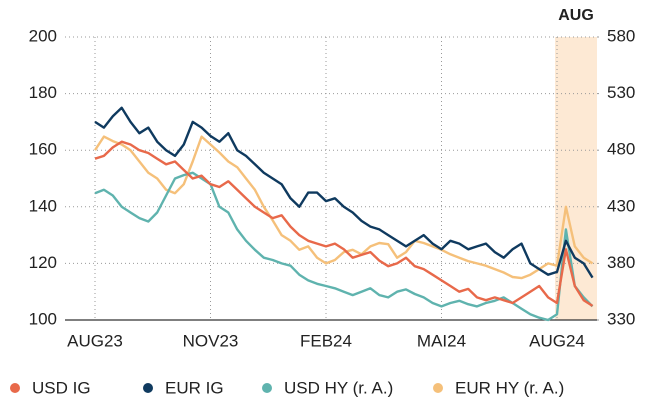 The width and height of the screenshot is (662, 403). What do you see at coordinates (621, 149) in the screenshot?
I see `y2-tick-label: 480` at bounding box center [621, 149].